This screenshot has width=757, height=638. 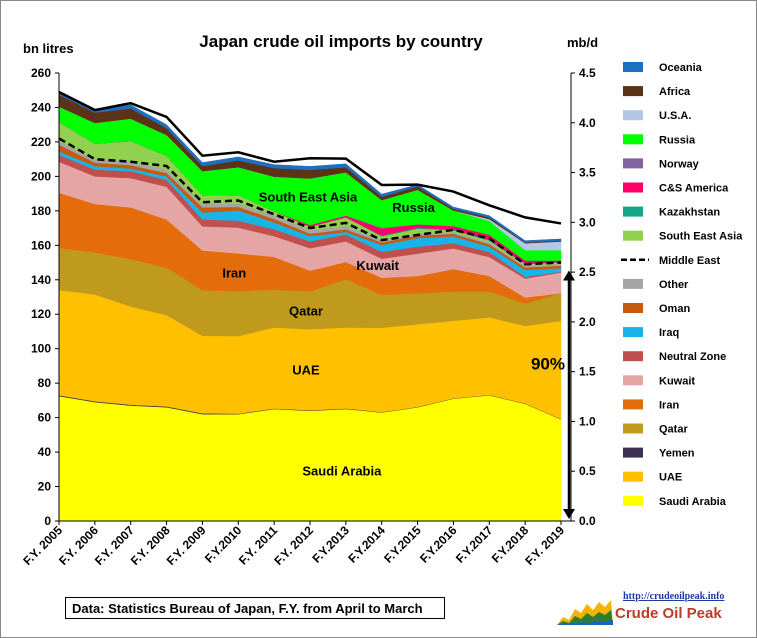 I want to click on y-tick-label-left: 0, so click(x=47, y=521).